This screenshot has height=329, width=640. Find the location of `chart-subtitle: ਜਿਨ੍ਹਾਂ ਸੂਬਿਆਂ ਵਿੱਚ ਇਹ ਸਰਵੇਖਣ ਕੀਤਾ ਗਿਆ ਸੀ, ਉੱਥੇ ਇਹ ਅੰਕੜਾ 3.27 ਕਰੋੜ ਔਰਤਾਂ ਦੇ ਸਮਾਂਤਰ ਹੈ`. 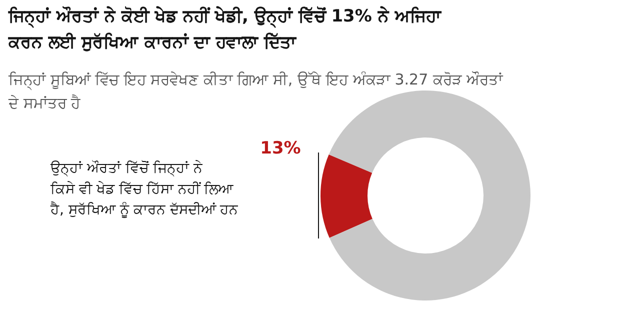

chart-subtitle: ਜਿਨ੍ਹਾਂ ਸੂਬਿਆਂ ਵਿੱਚ ਇਹ ਸਰਵੇਖਣ ਕੀਤਾ ਗਿਆ ਸੀ, ਉੱਥੇ ਇਹ ਅੰਕੜਾ 3.27 ਕਰੋੜ ਔਰਤਾਂ ਦੇ ਸਮਾਂਤਰ ਹੈ is located at coordinates (256, 91).